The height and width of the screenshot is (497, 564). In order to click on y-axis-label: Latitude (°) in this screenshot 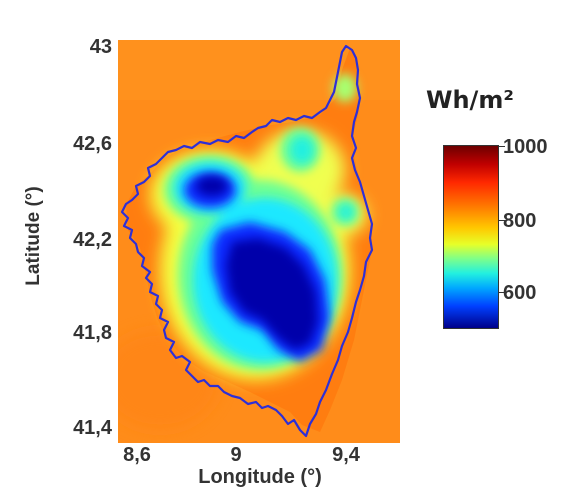, I will do `click(33, 236)`.